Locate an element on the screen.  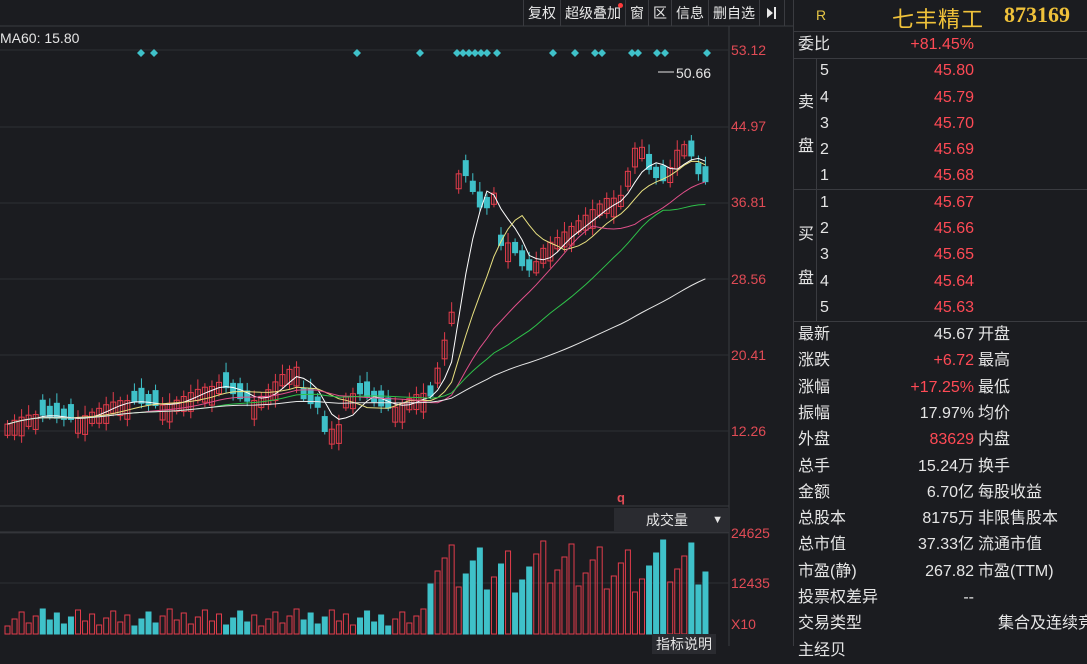
fuquan-button: 复权 is located at coordinates (542, 13).